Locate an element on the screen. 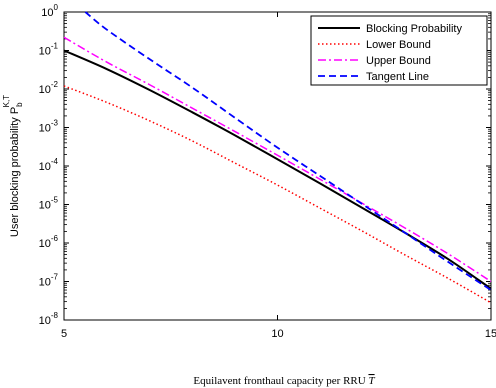 This screenshot has width=496, height=388. y-tick-label: 10⁻² is located at coordinates (49, 88).